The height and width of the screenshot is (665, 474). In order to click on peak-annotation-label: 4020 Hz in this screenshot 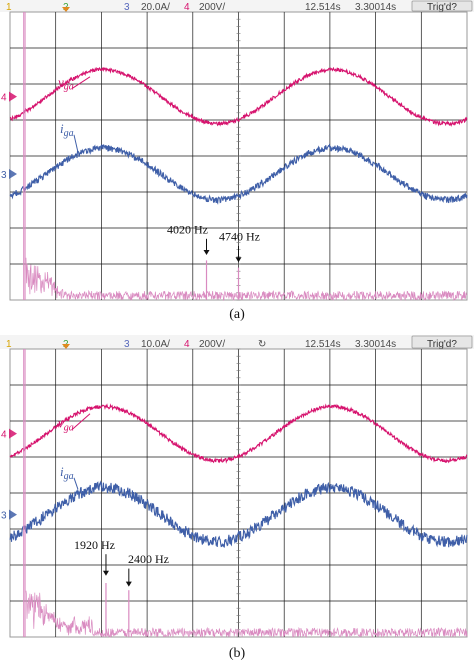, I will do `click(187, 229)`.